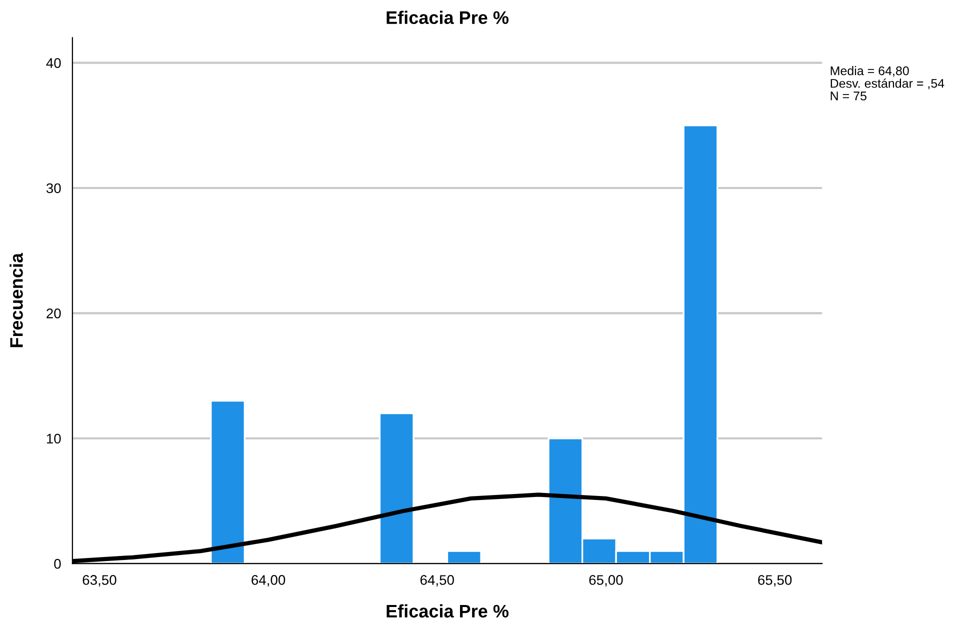 Image resolution: width=966 pixels, height=629 pixels. I want to click on text: N = 75, so click(848, 96).